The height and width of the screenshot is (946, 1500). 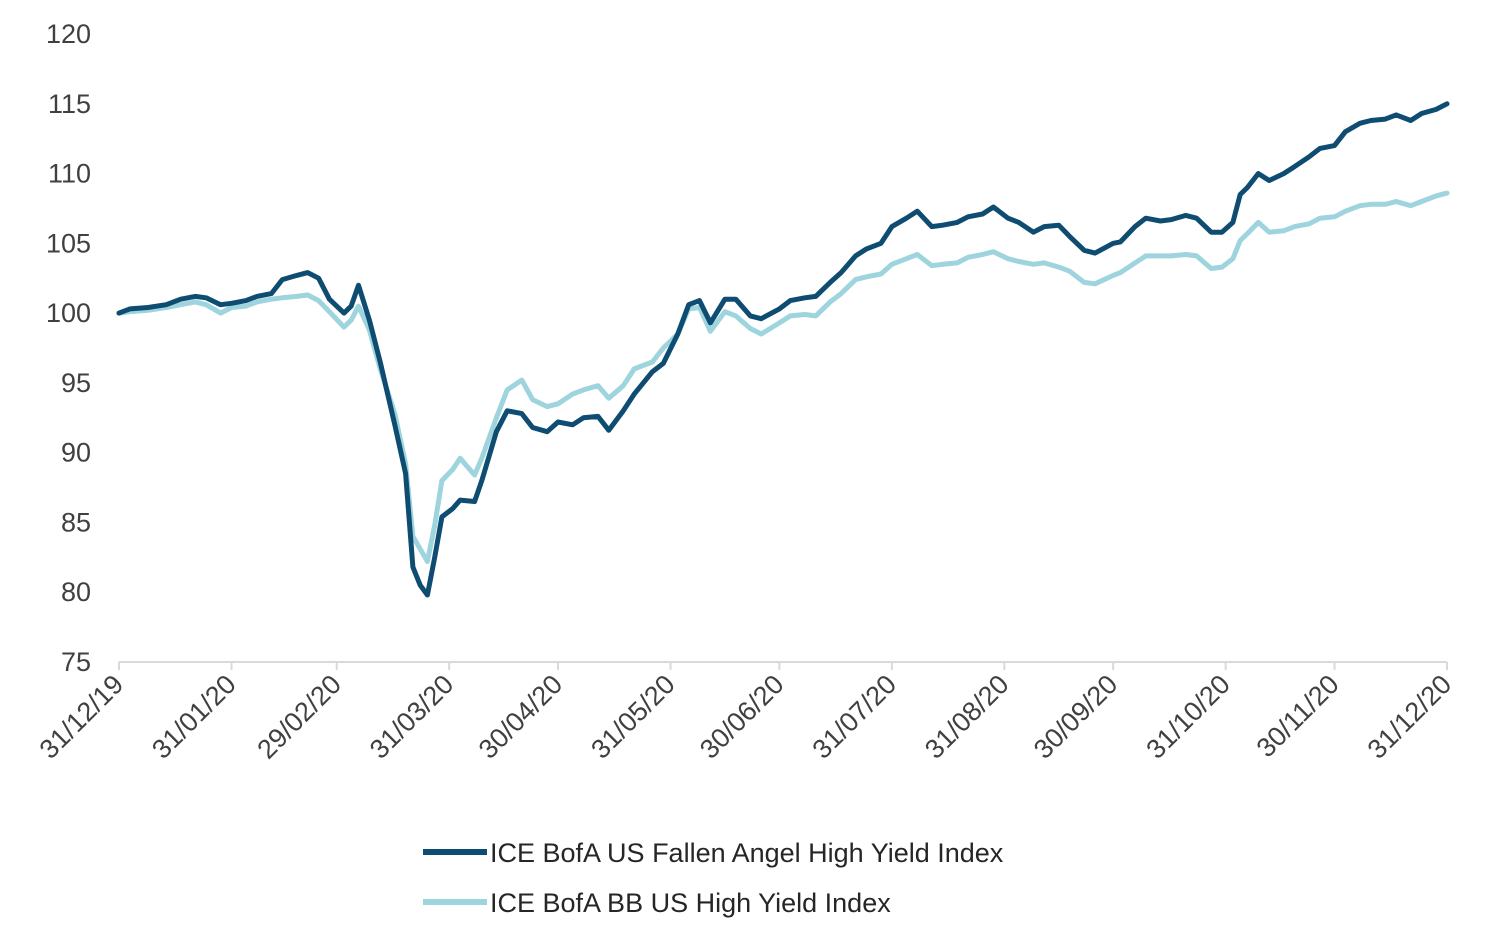 What do you see at coordinates (76, 662) in the screenshot?
I see `y-tick-label: 75` at bounding box center [76, 662].